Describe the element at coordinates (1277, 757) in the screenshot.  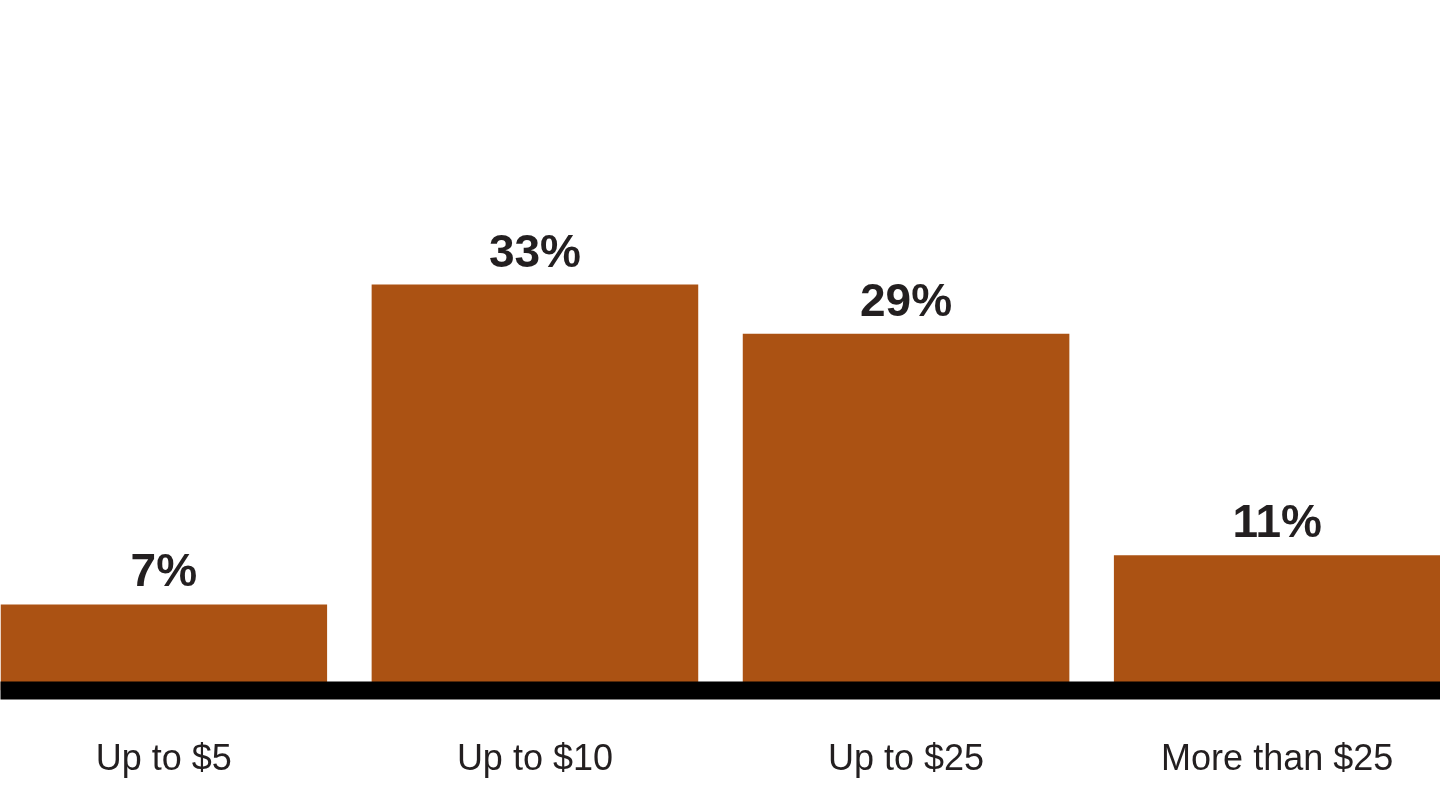
I see `x-tick-label: More than $25` at that location.